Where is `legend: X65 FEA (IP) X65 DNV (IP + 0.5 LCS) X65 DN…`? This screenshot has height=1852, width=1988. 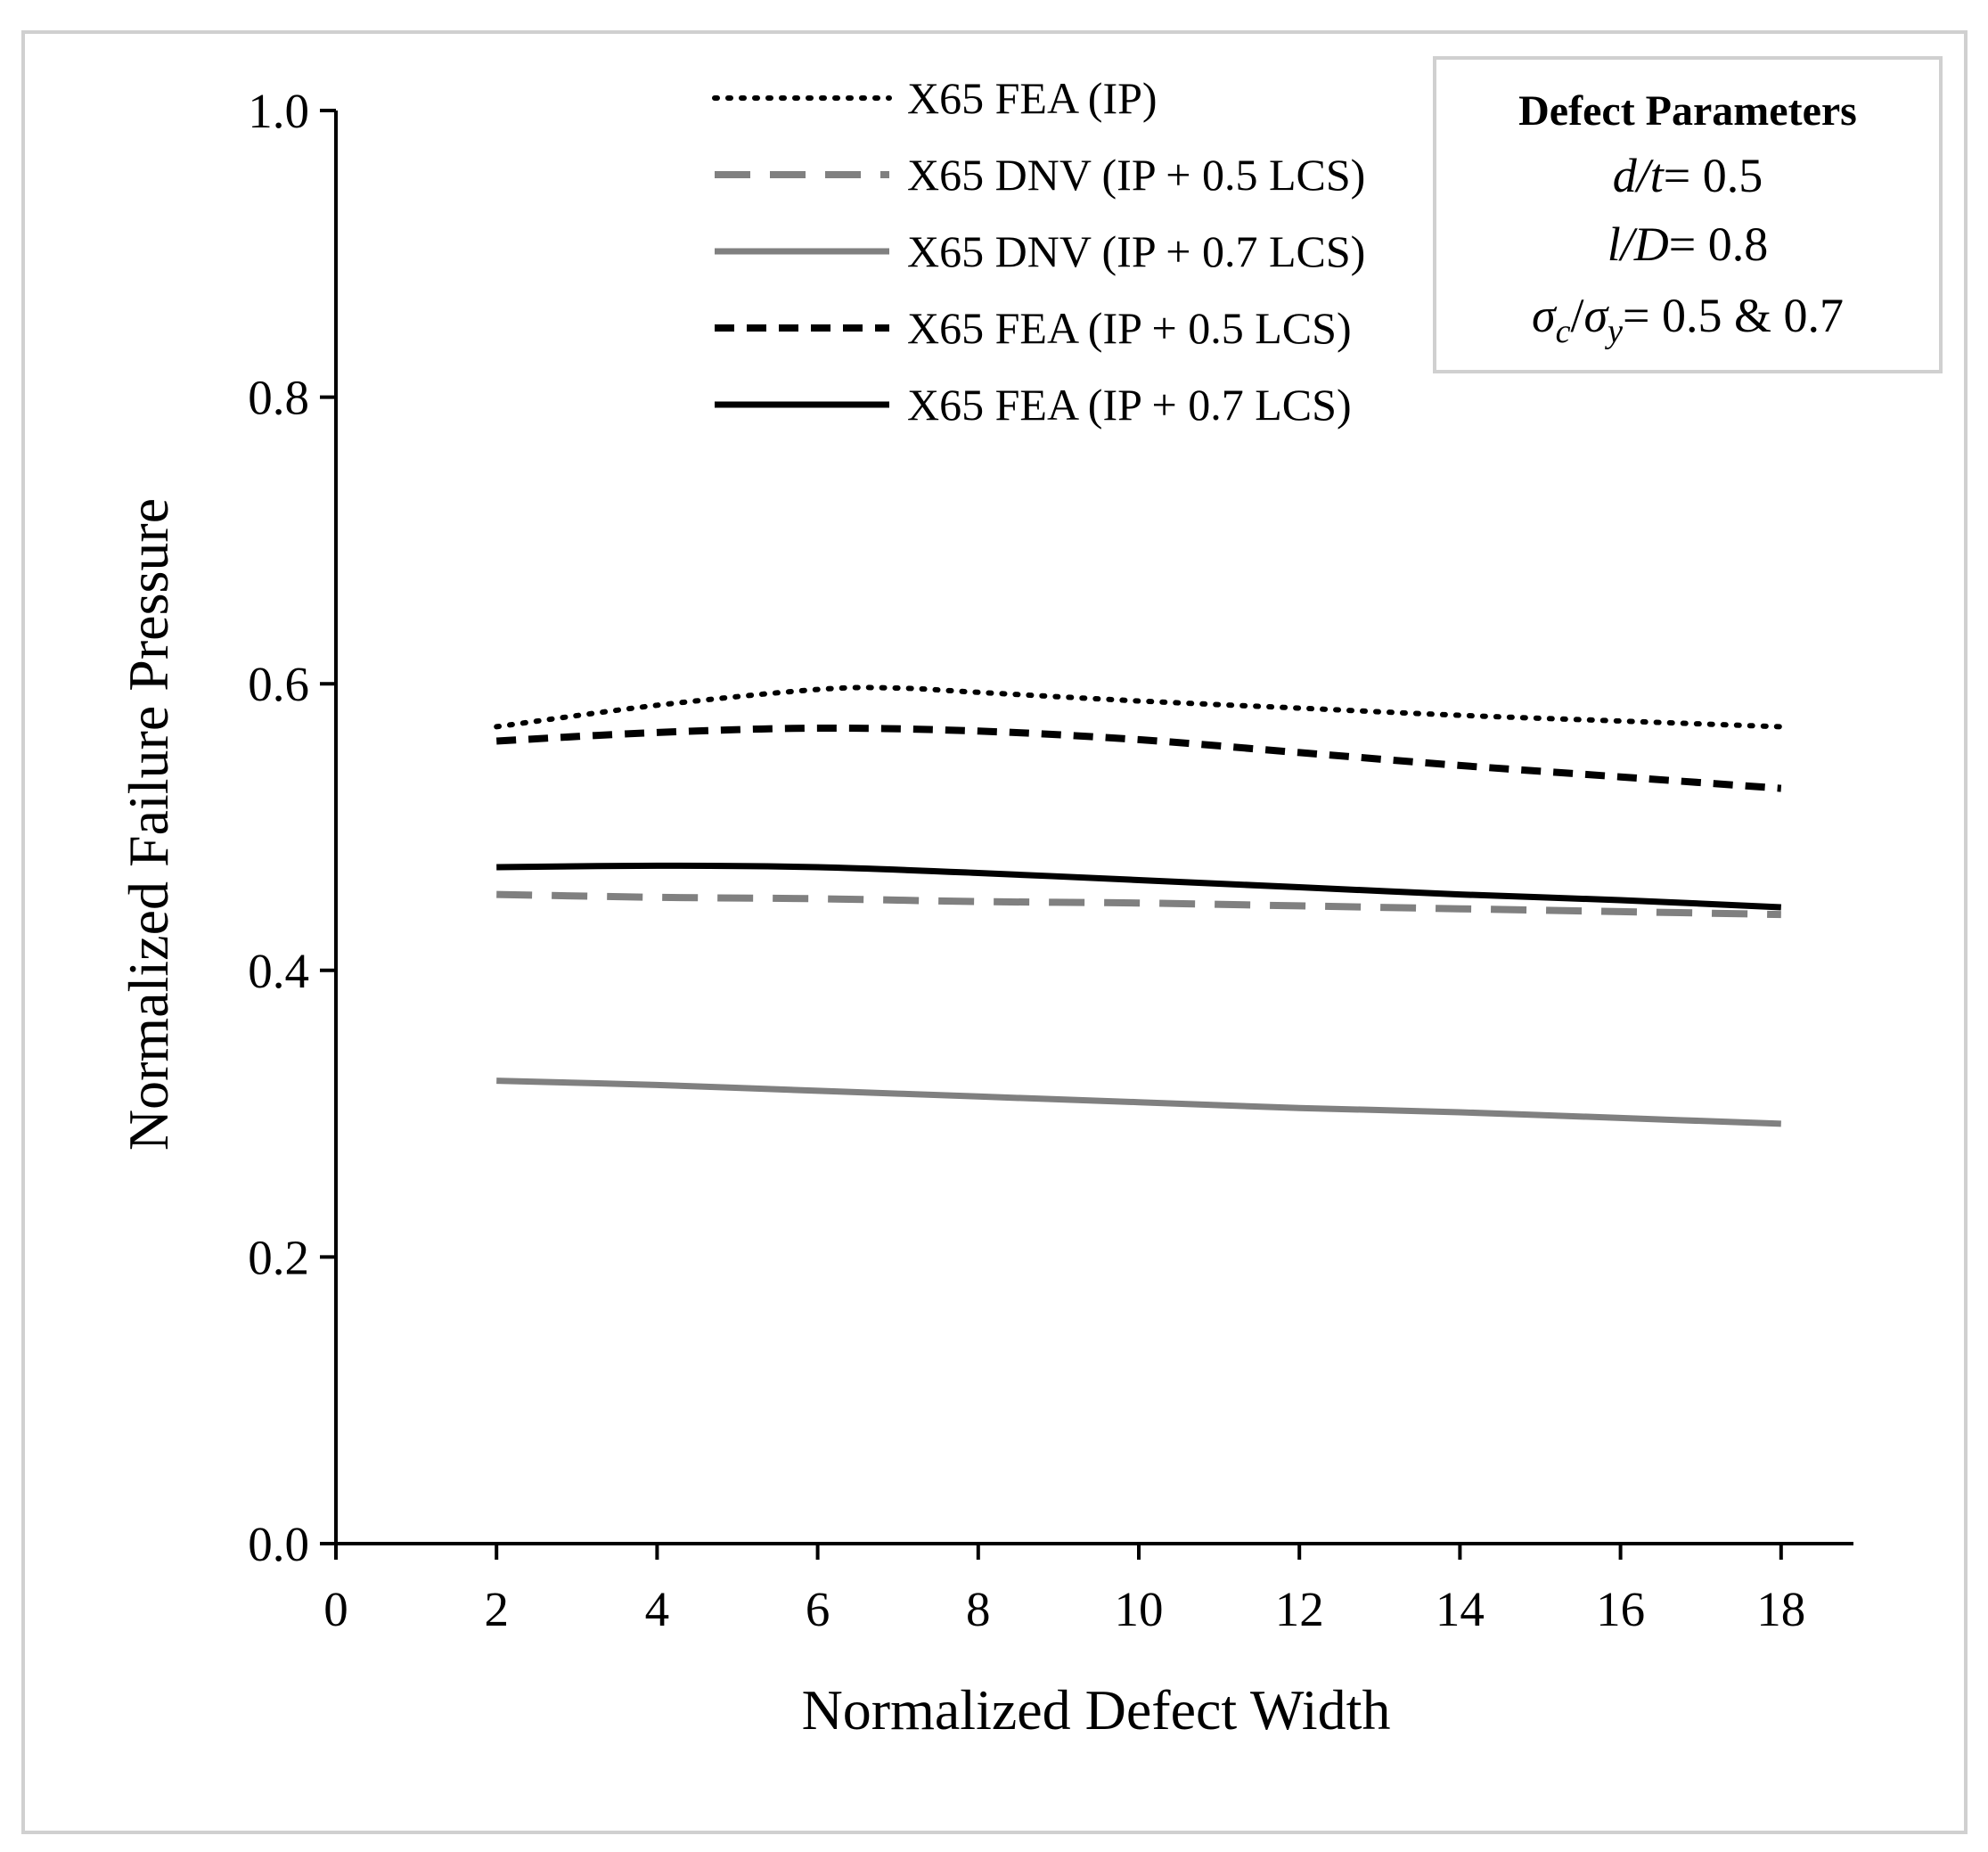 legend: X65 FEA (IP) X65 DNV (IP + 0.5 LCS) X65 DN… is located at coordinates (1038, 252).